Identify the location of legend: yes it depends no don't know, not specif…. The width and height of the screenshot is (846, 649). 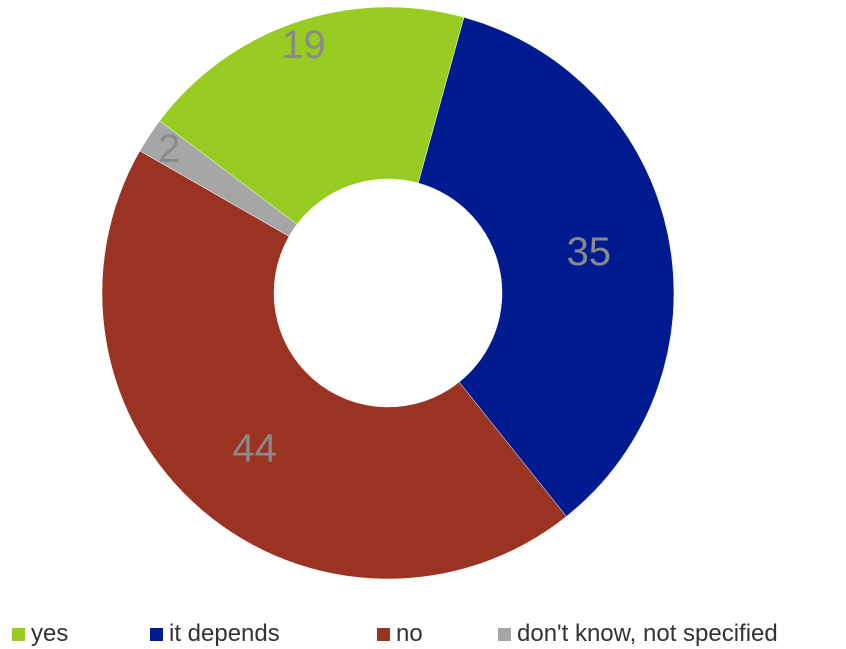
(423, 634).